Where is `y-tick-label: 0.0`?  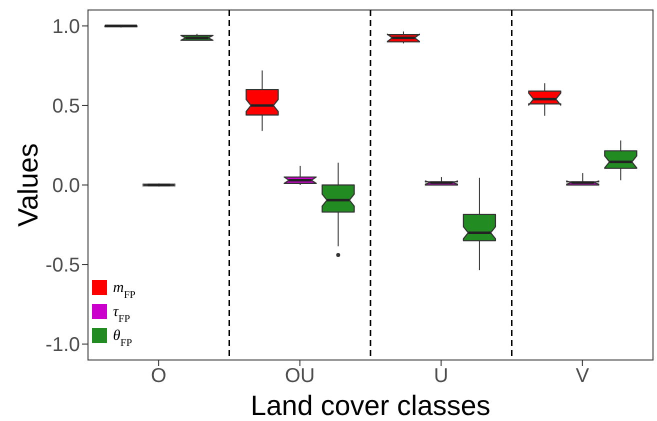 y-tick-label: 0.0 is located at coordinates (66, 186).